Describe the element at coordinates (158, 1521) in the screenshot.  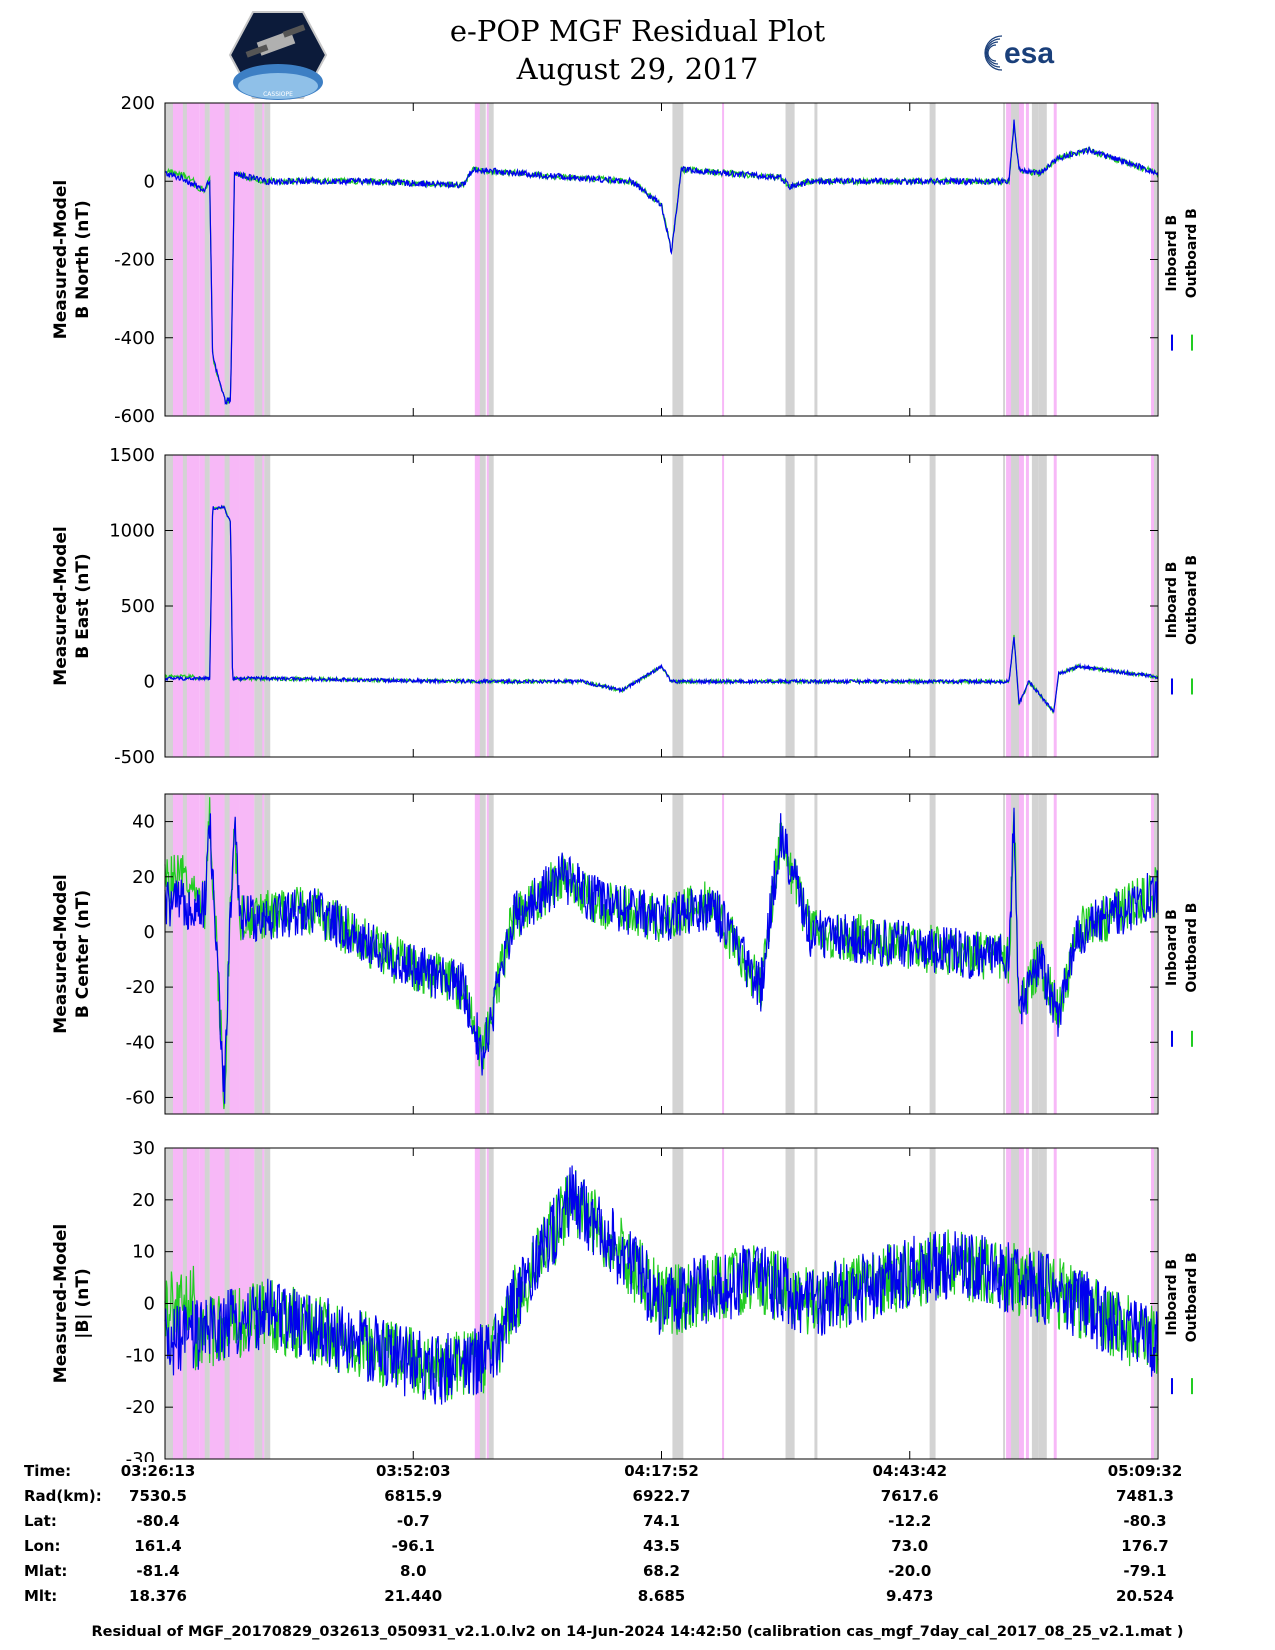
I see `ephemeris-value: -80.4` at that location.